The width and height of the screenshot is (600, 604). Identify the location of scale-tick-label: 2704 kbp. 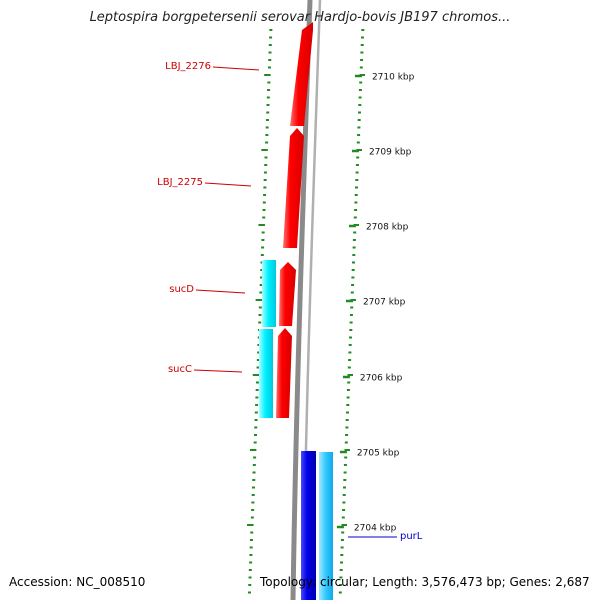
(375, 529).